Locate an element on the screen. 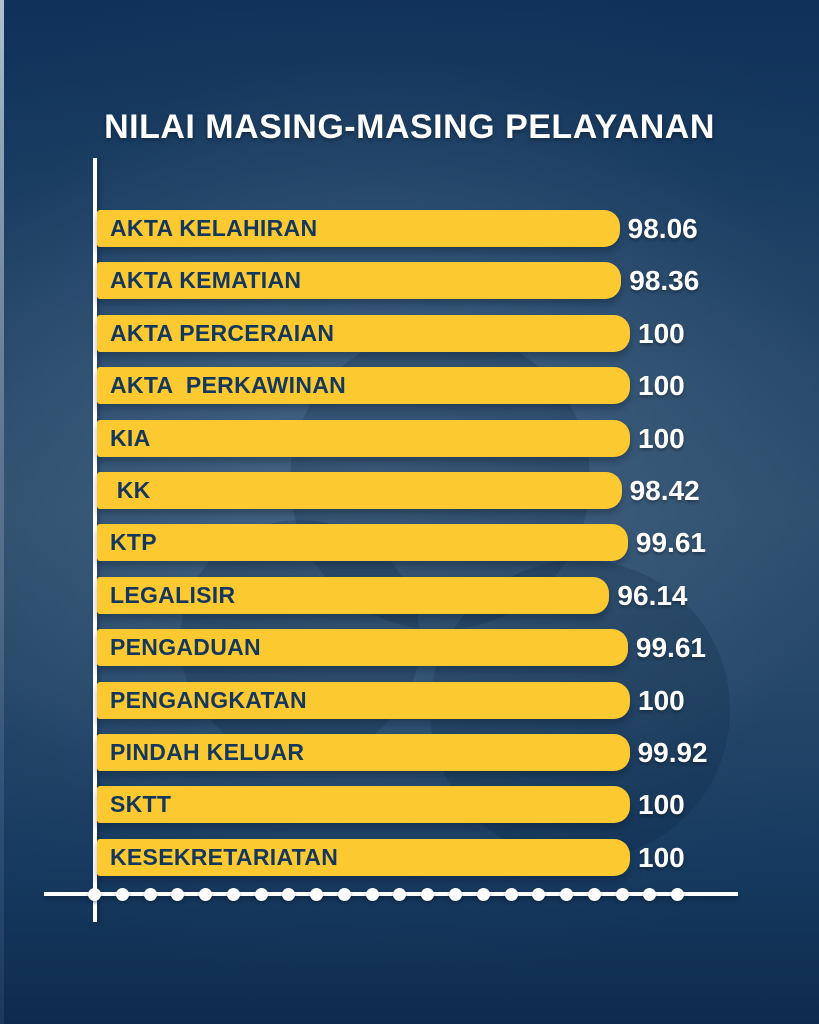  bar-category-label: PINDAH KELUAR is located at coordinates (207, 752).